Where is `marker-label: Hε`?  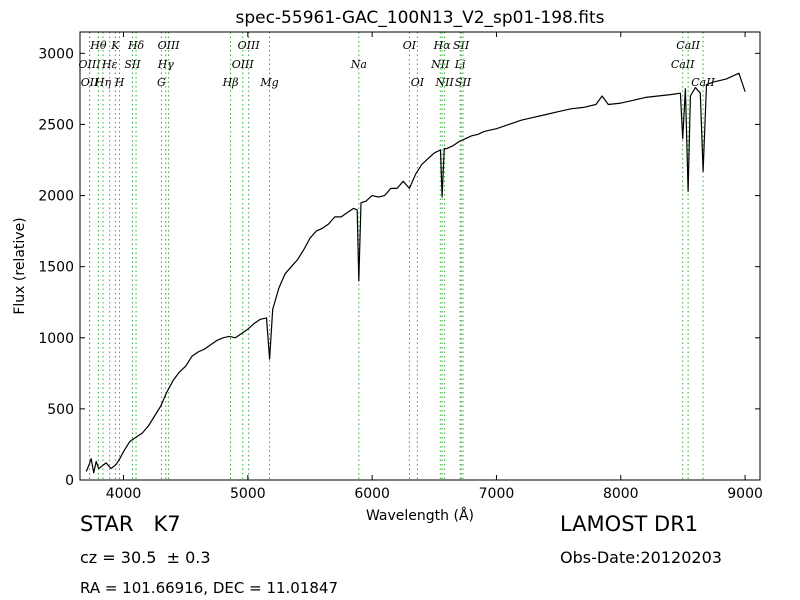
marker-label: Hε is located at coordinates (109, 64).